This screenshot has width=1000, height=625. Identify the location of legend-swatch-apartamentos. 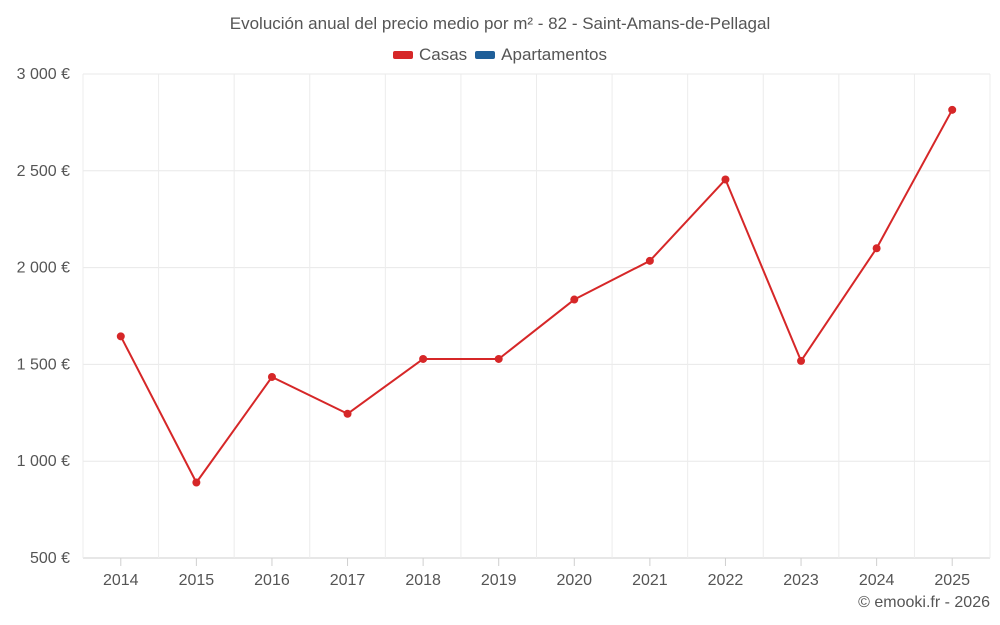
(485, 55).